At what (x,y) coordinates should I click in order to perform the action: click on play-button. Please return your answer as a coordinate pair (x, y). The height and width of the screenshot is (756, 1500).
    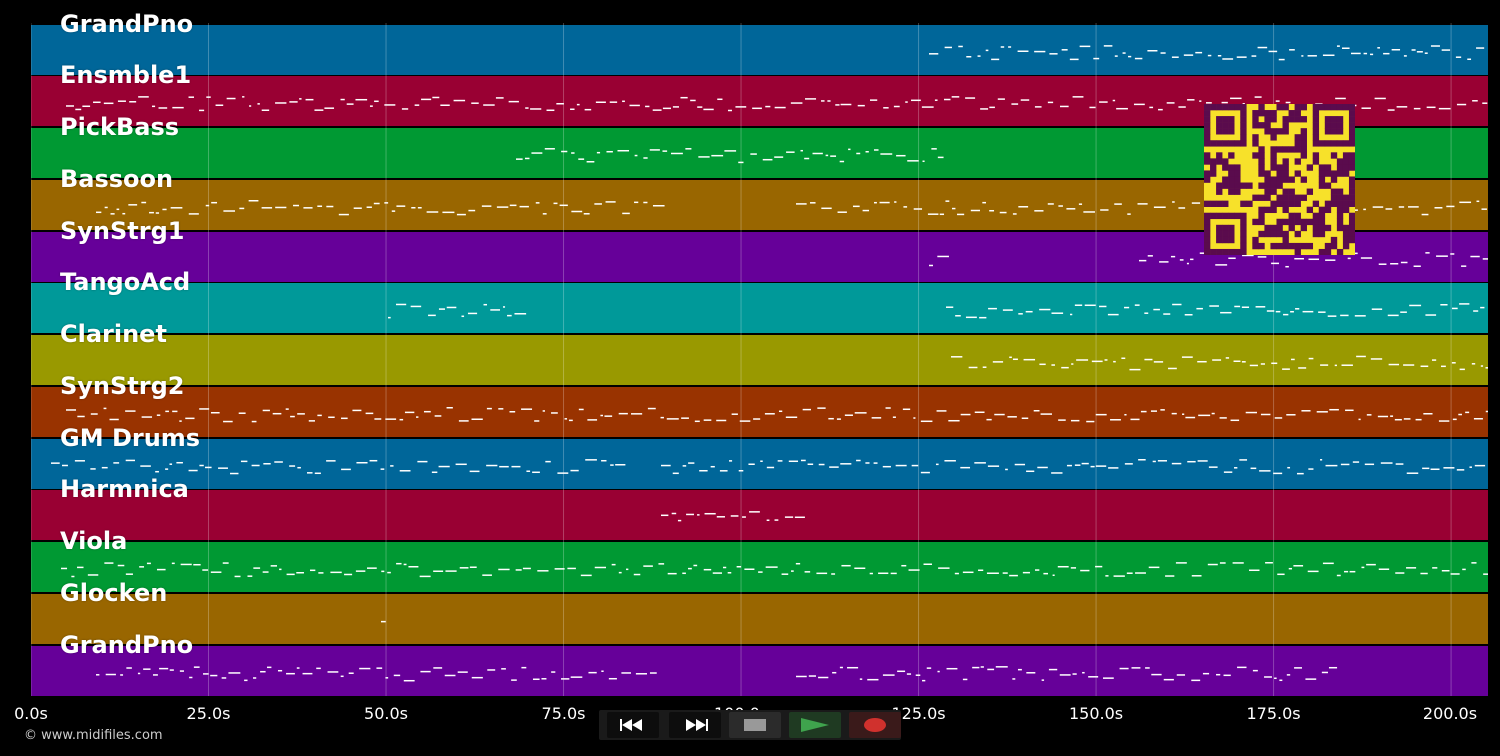
    Looking at the image, I should click on (815, 725).